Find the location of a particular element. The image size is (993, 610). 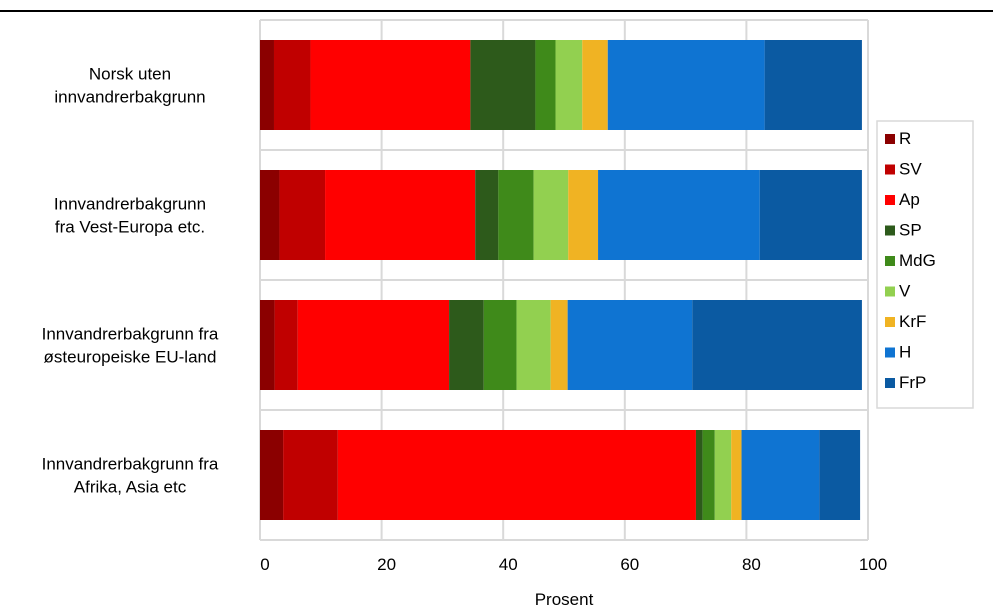

category-label-line: østeuropeiske EU-land is located at coordinates (130, 357).